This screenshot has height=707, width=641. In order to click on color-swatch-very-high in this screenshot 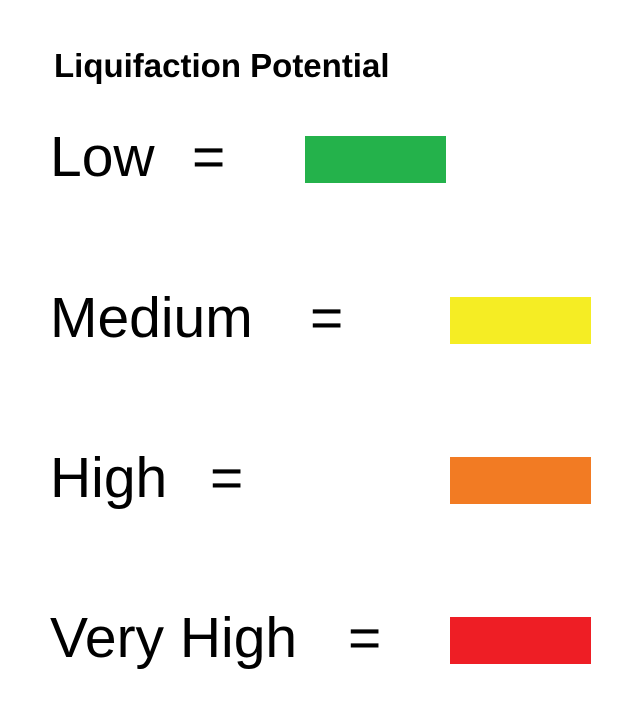, I will do `click(520, 640)`.